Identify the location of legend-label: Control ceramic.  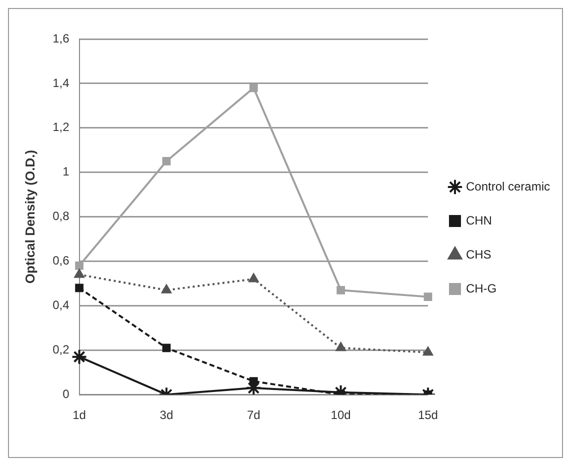
(508, 186).